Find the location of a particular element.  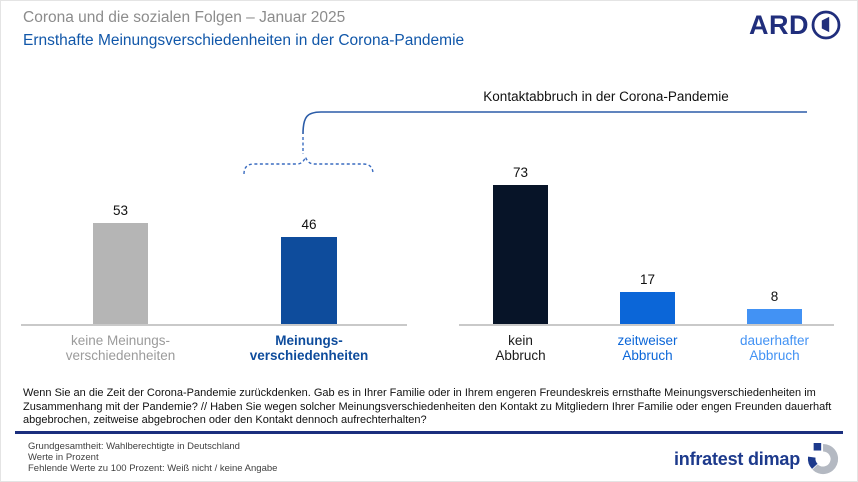

bar-category-label: kein Abbruch is located at coordinates (520, 348).